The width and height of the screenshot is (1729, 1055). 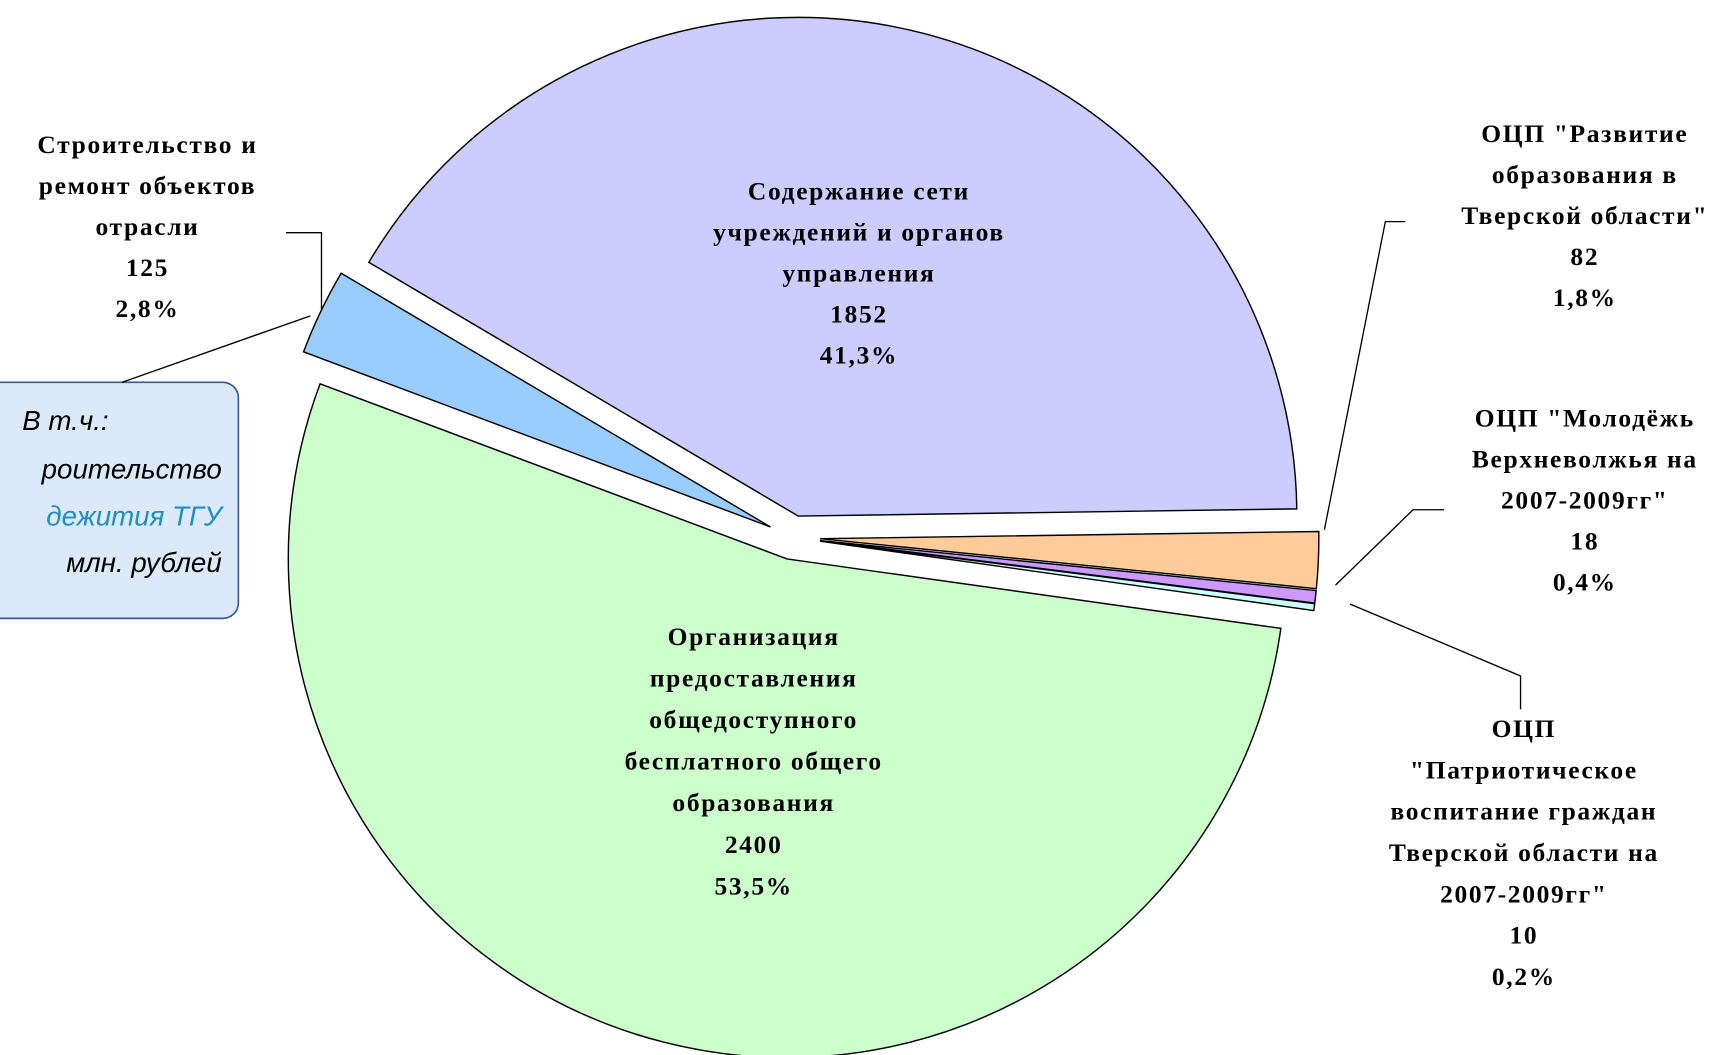 I want to click on callout-leader, so click(x=216, y=349).